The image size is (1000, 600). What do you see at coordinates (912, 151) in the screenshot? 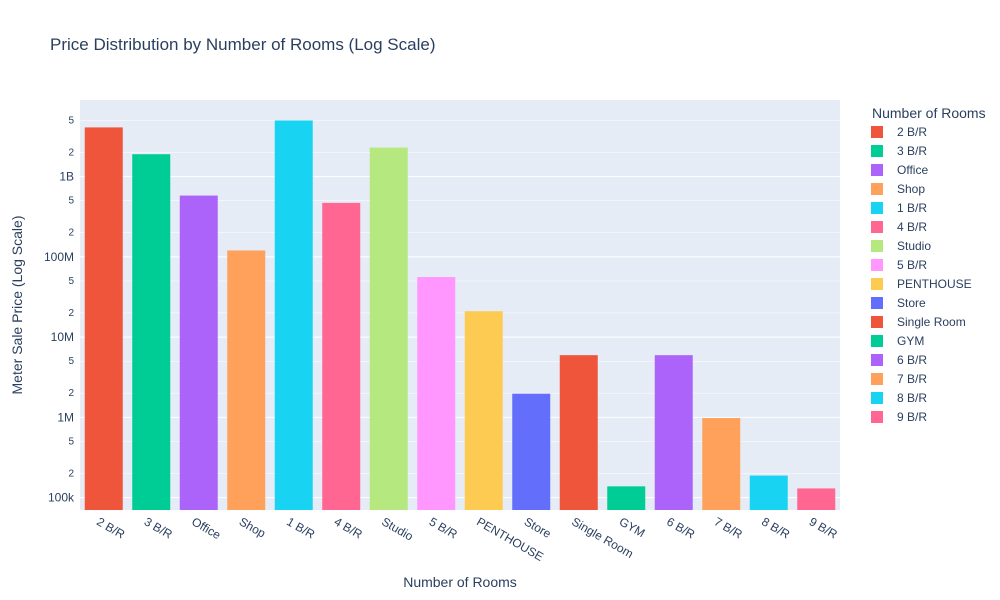
I see `legend-label: 3 B/R` at bounding box center [912, 151].